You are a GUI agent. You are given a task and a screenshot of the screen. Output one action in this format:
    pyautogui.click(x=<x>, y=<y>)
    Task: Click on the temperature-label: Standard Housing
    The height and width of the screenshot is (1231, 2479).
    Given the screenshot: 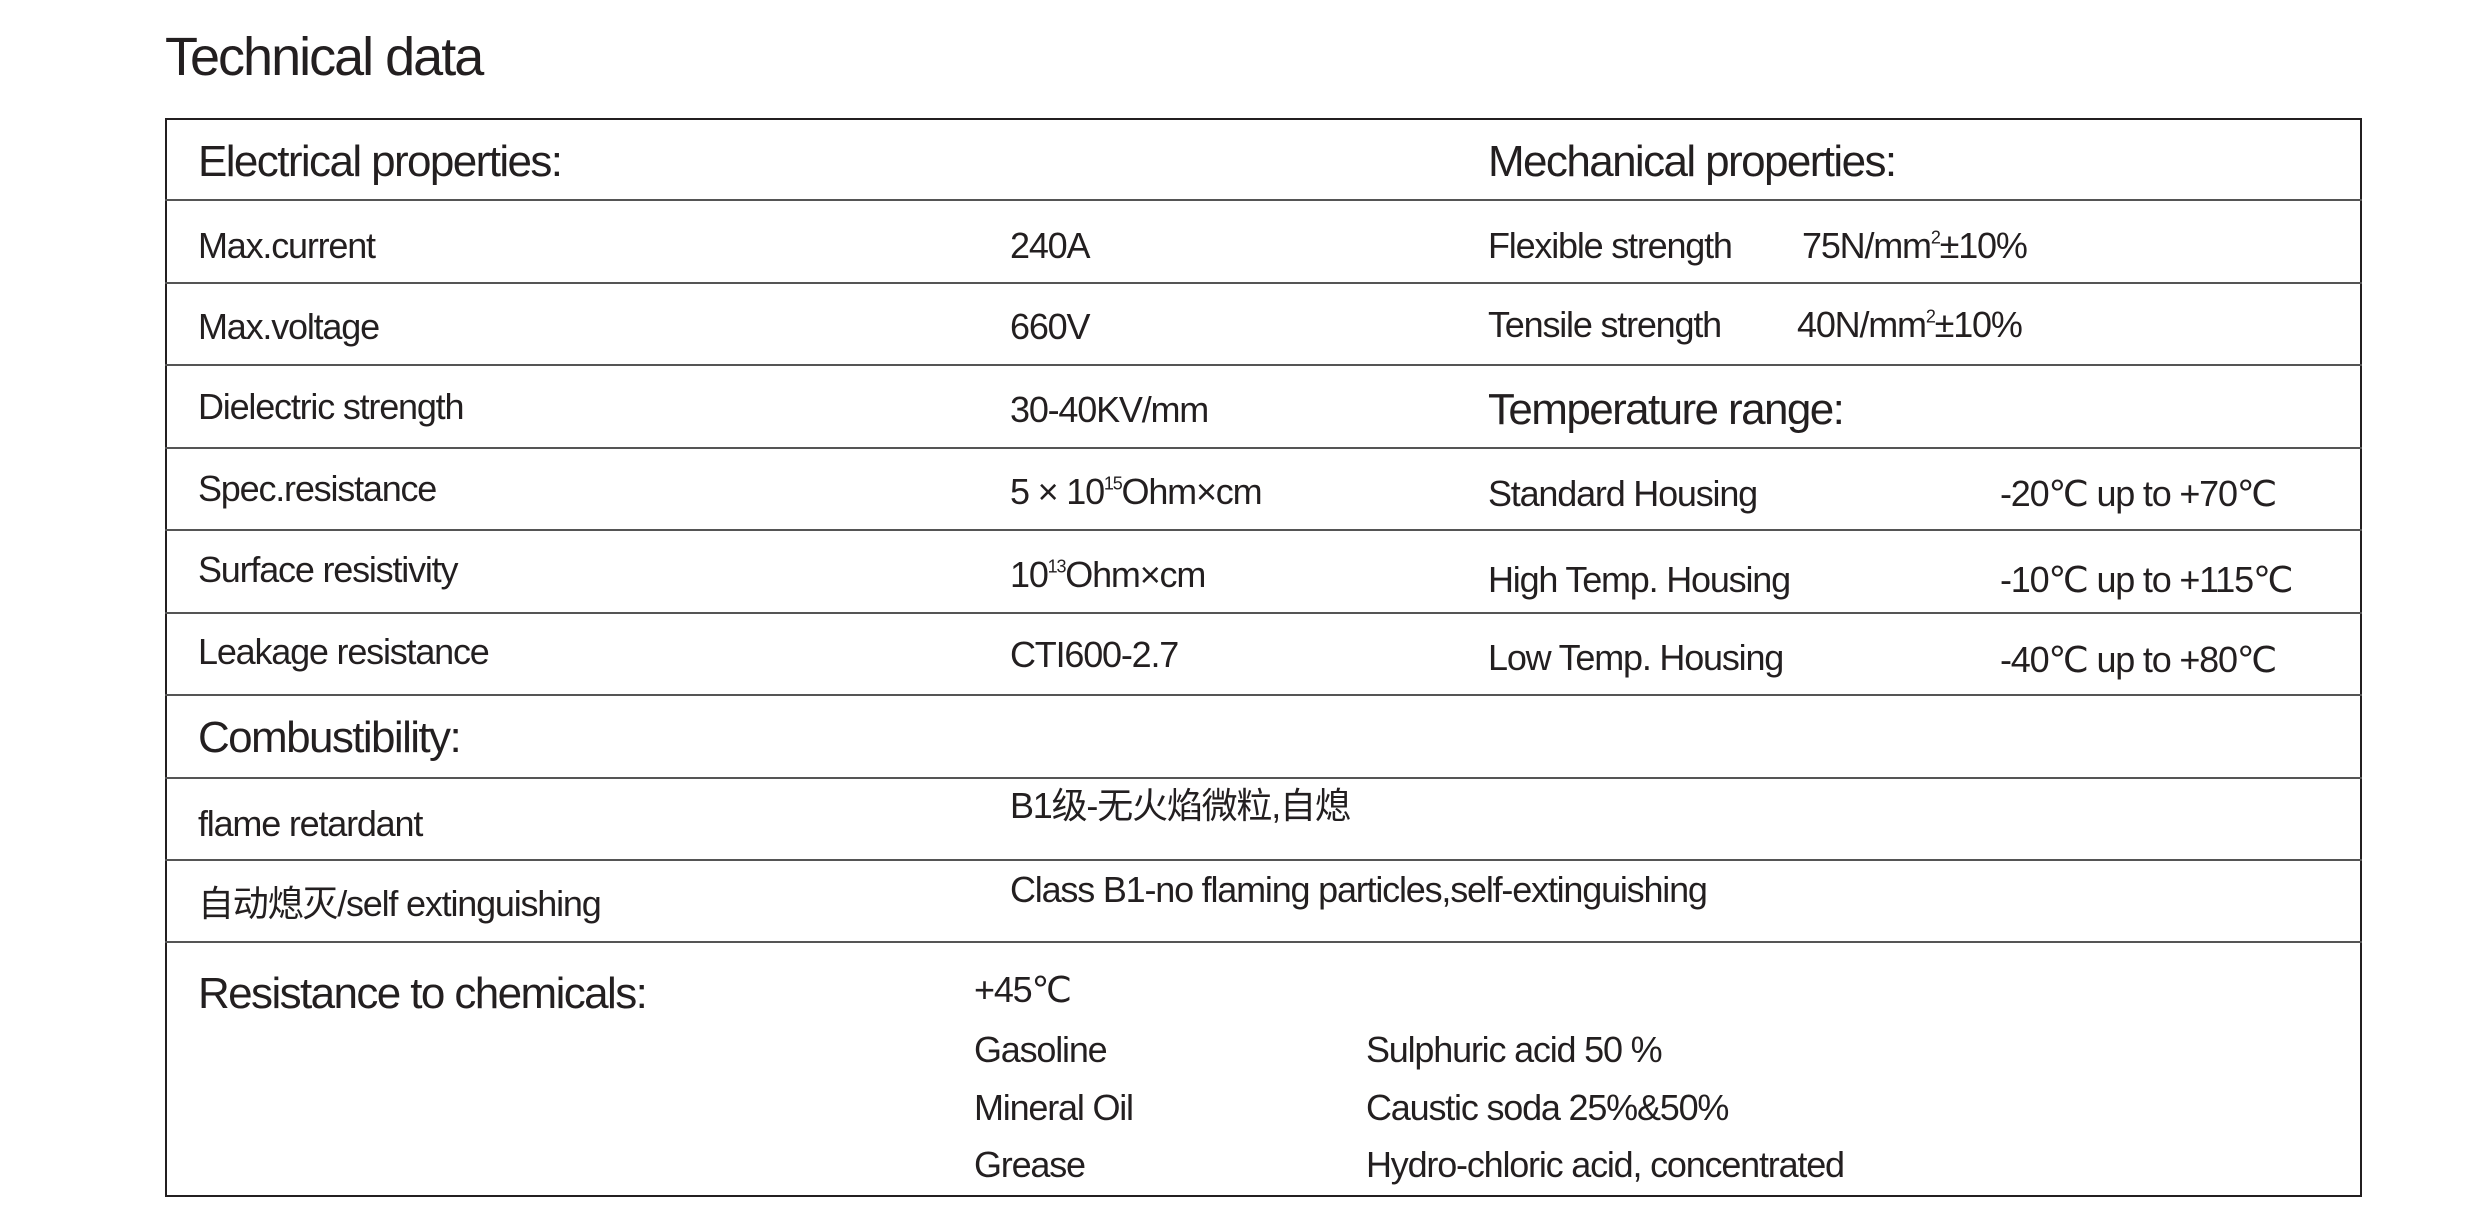 What is the action you would take?
    pyautogui.click(x=1623, y=493)
    